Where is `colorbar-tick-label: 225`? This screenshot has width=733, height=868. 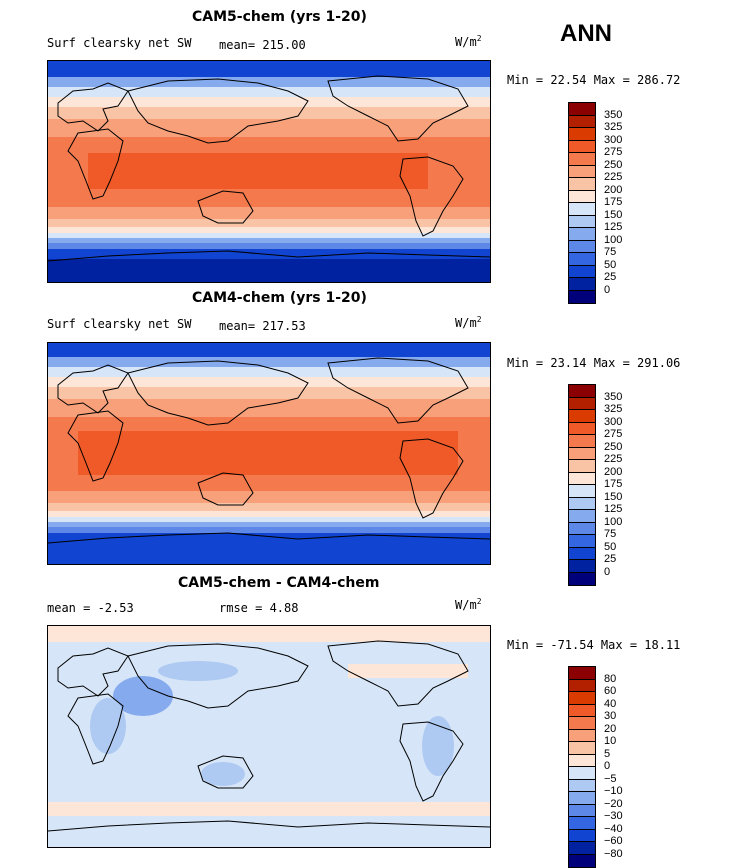 colorbar-tick-label: 225 is located at coordinates (613, 459).